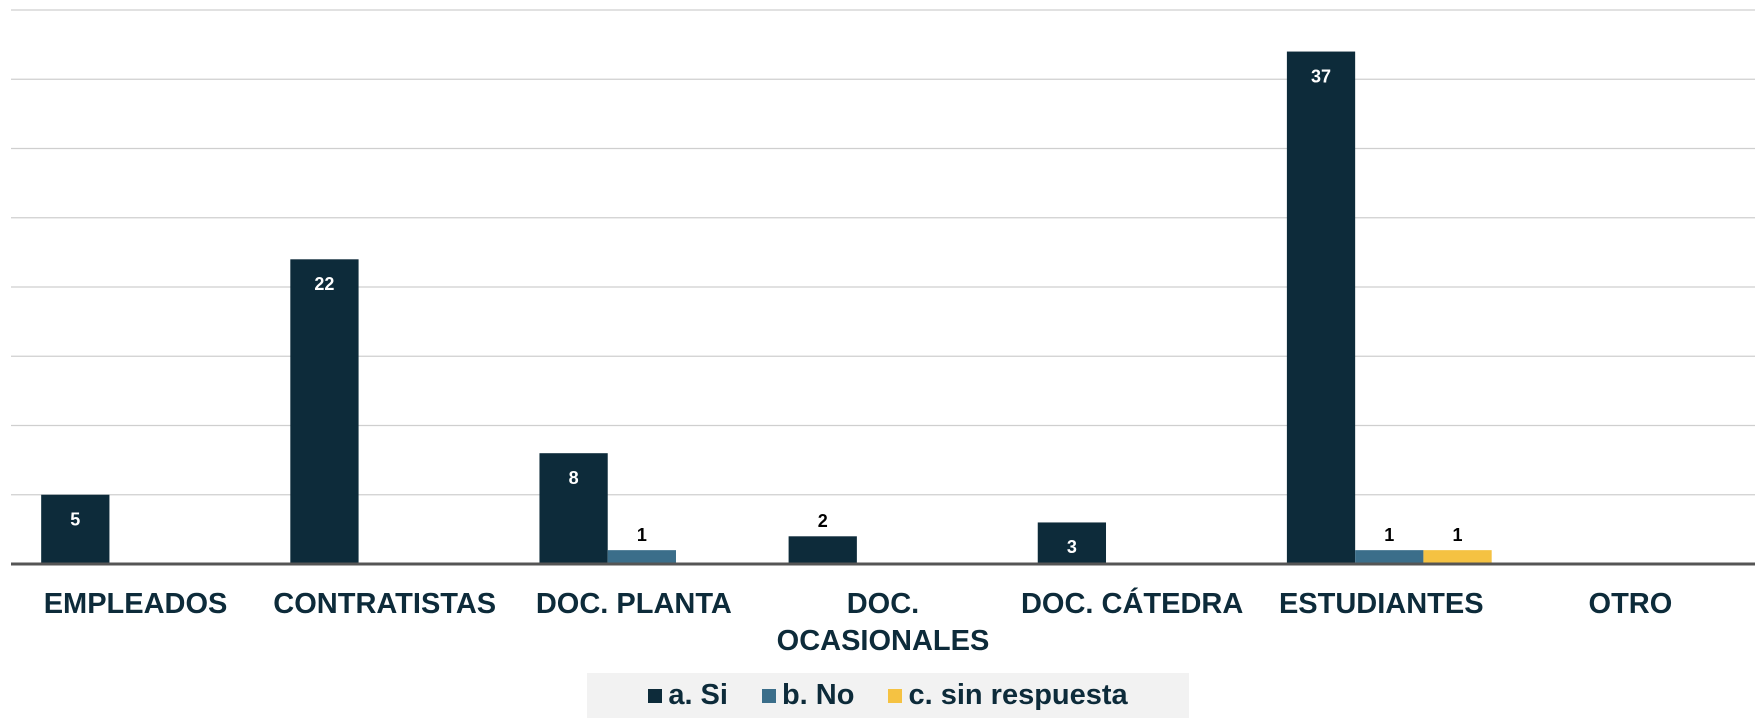 The width and height of the screenshot is (1755, 718). I want to click on data-label: 8, so click(574, 478).